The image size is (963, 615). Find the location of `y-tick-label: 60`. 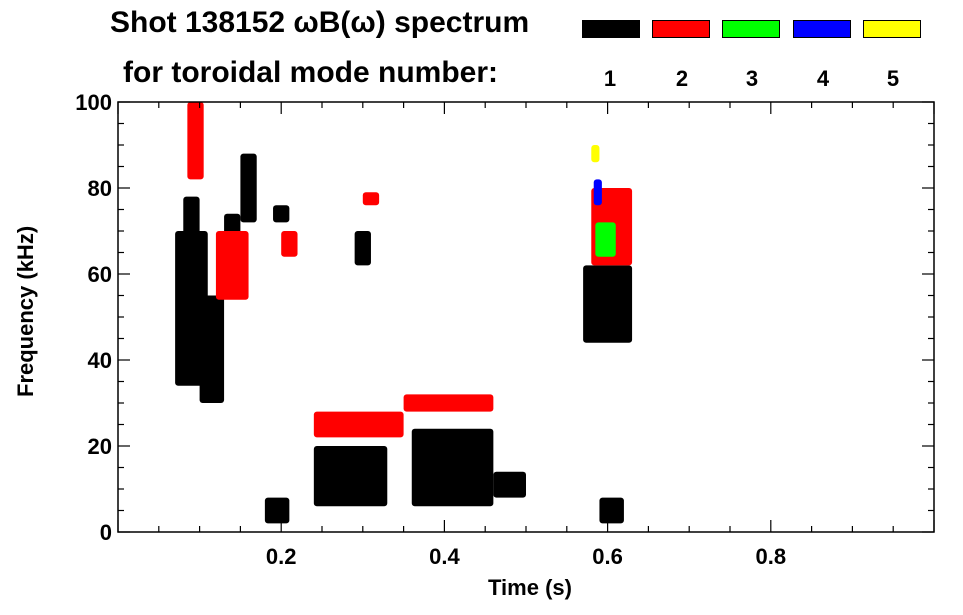

y-tick-label: 60 is located at coordinates (100, 274).